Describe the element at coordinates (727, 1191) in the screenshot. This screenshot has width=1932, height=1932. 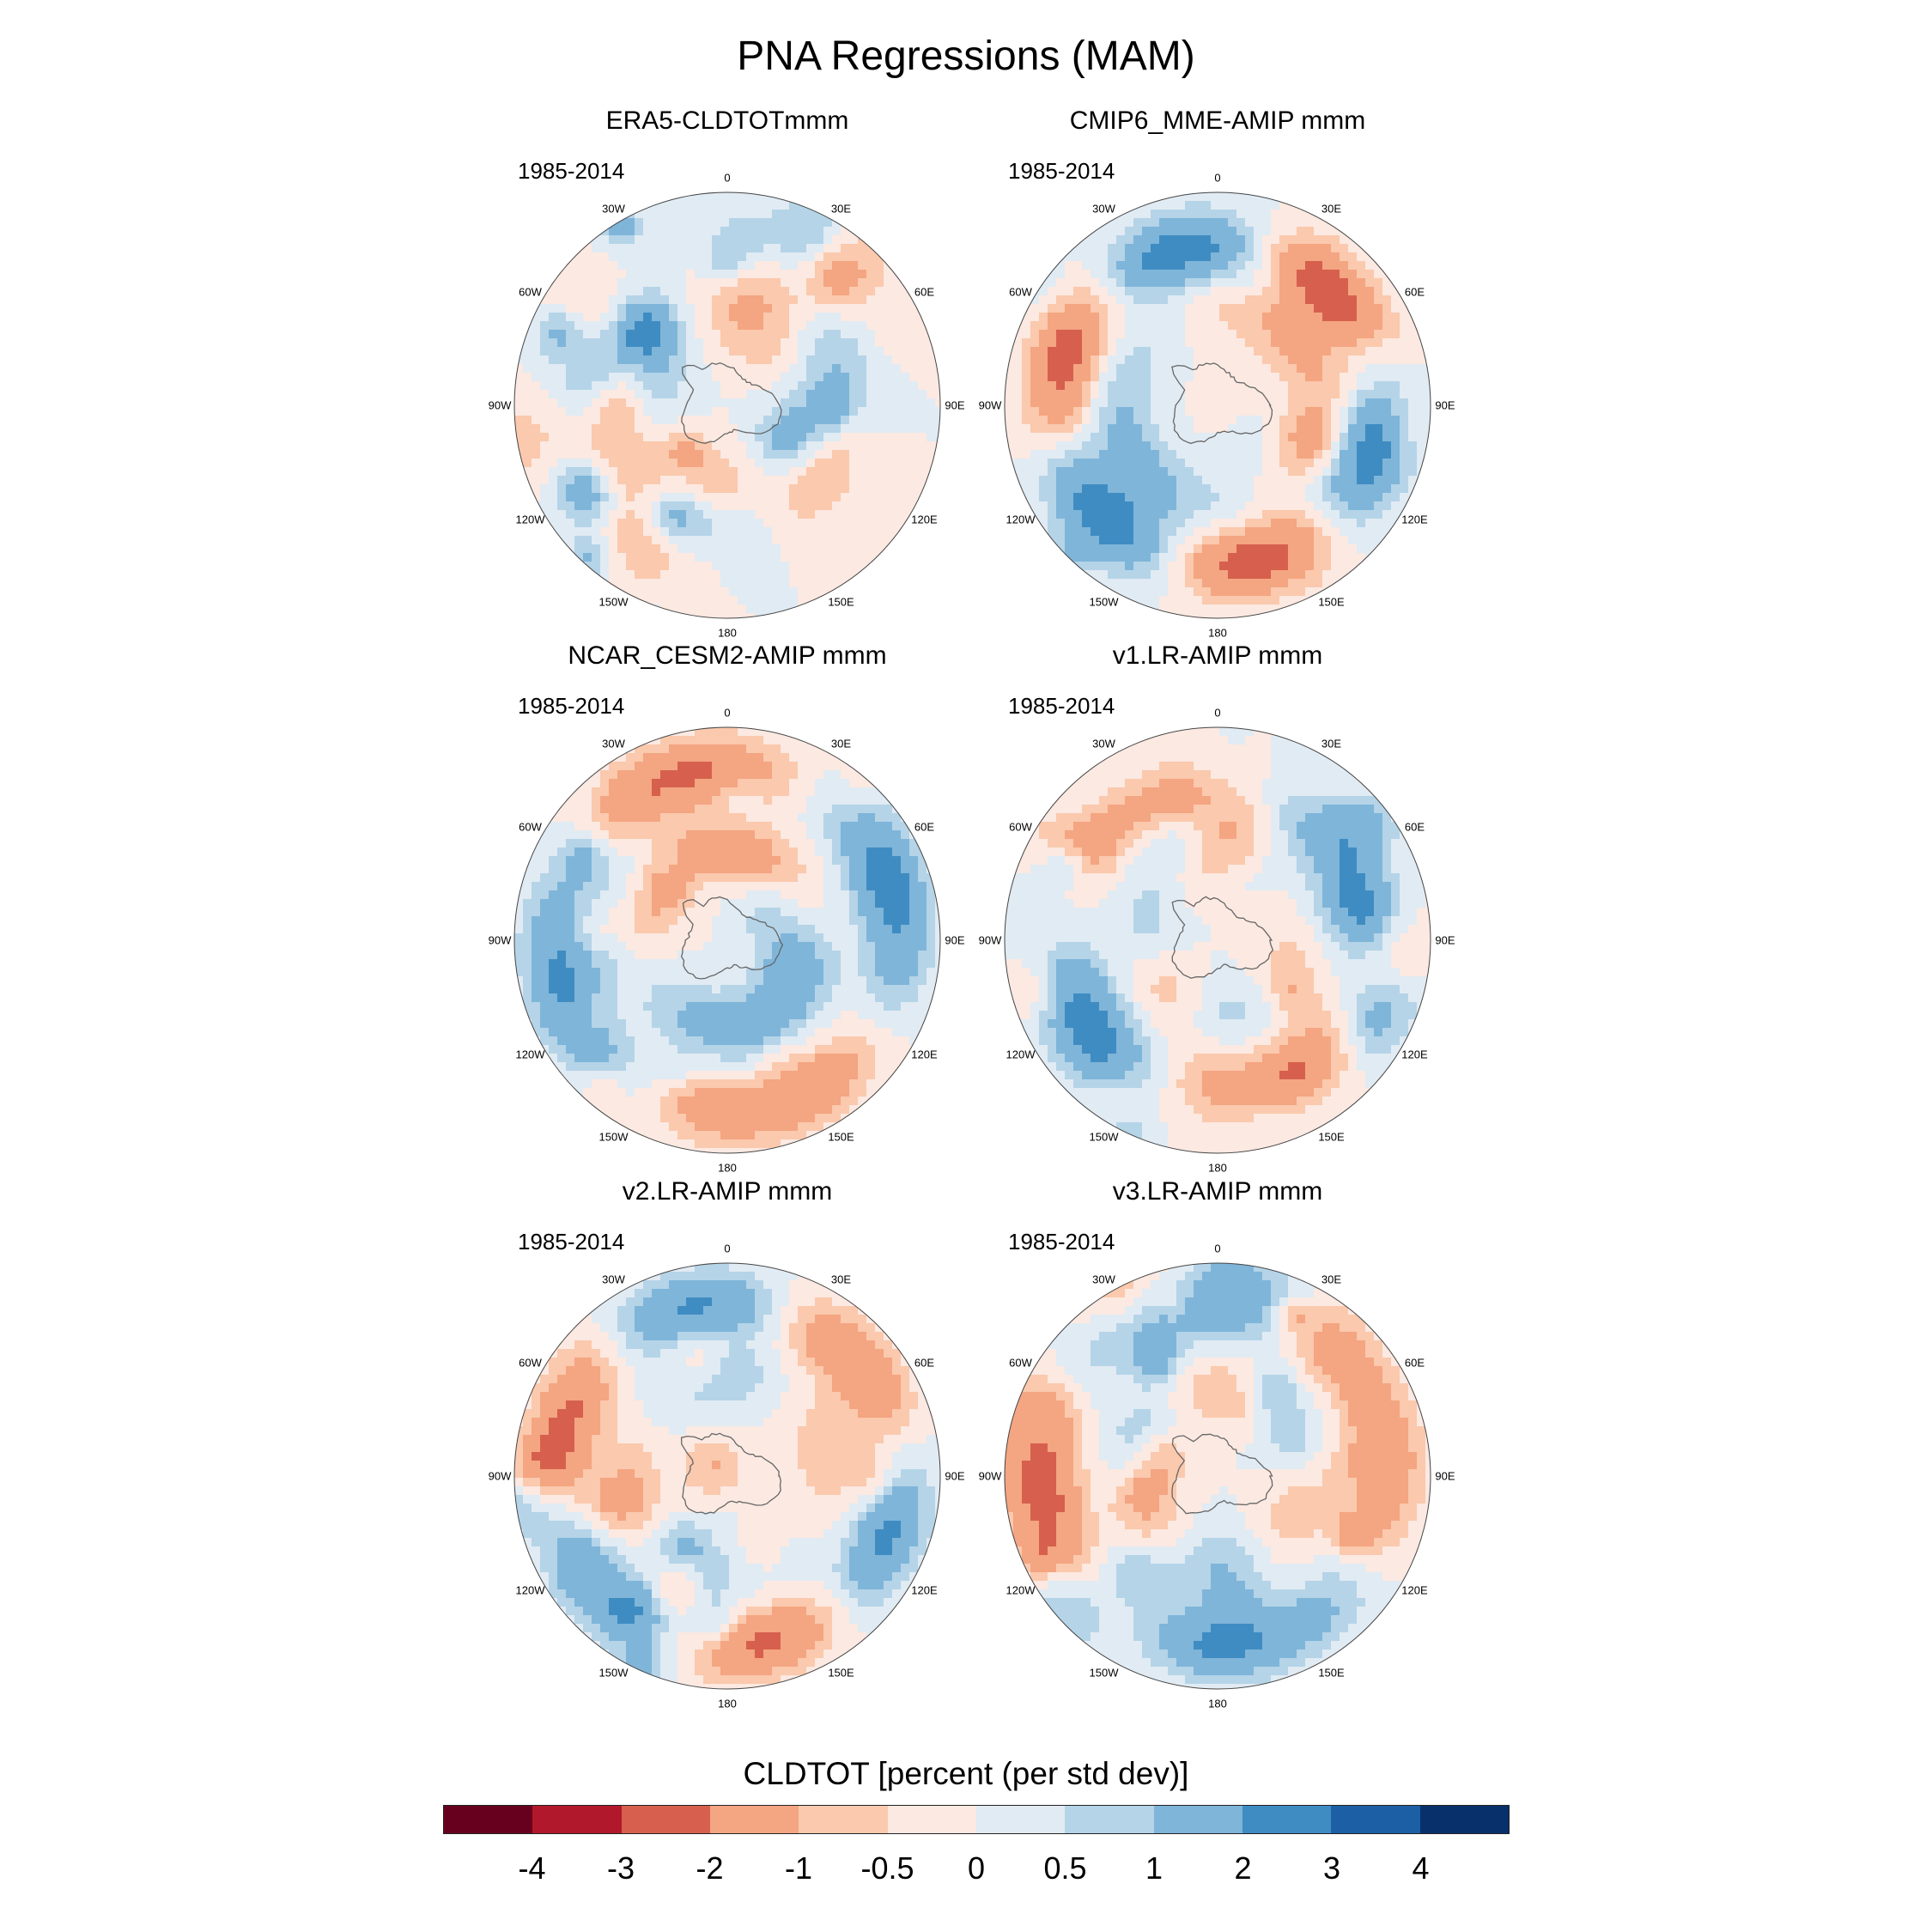
I see `panel-title: v2.LR-AMIP mmm` at that location.